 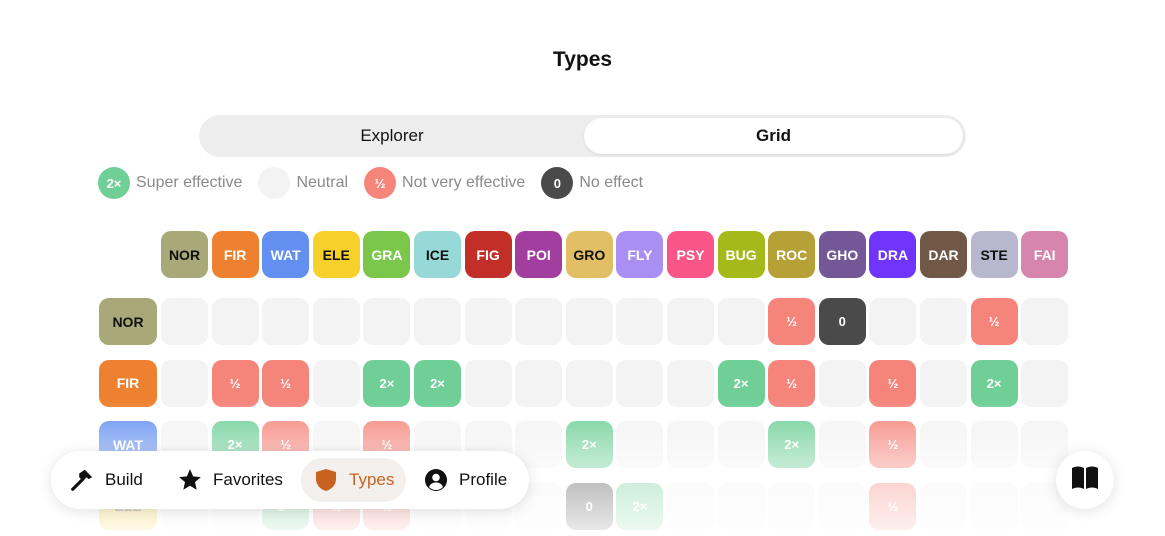 What do you see at coordinates (464, 182) in the screenshot?
I see `legend-label: Not very effective` at bounding box center [464, 182].